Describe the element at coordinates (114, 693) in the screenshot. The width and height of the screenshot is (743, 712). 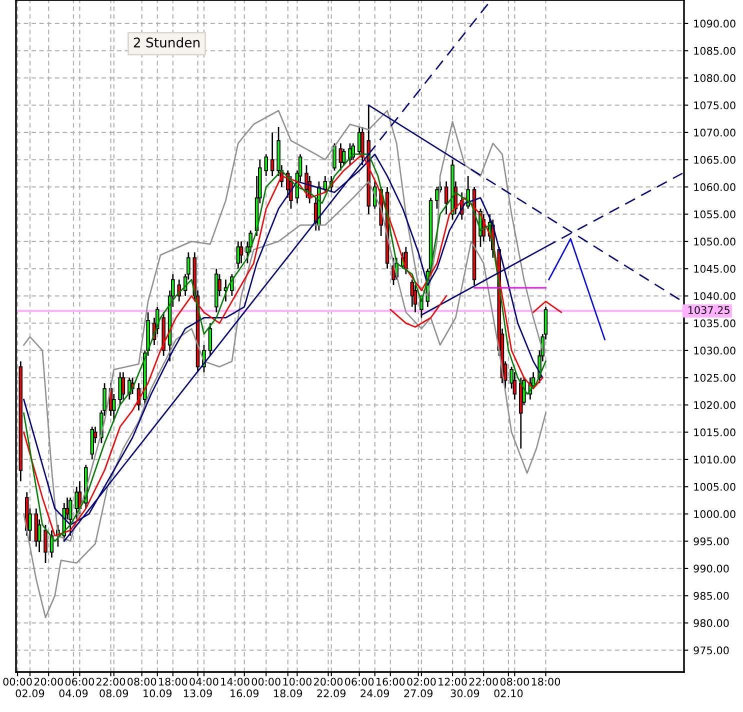
I see `x-tick-label: 08.09` at that location.